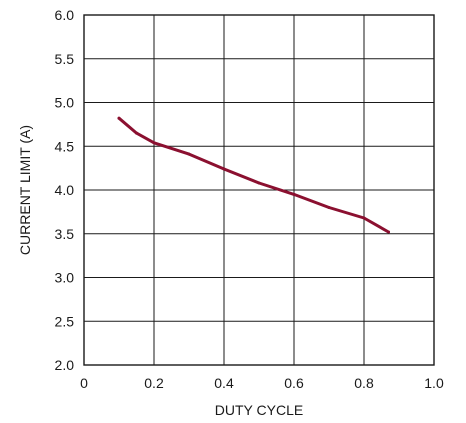  I want to click on x-tick-label: 1.0, so click(434, 383).